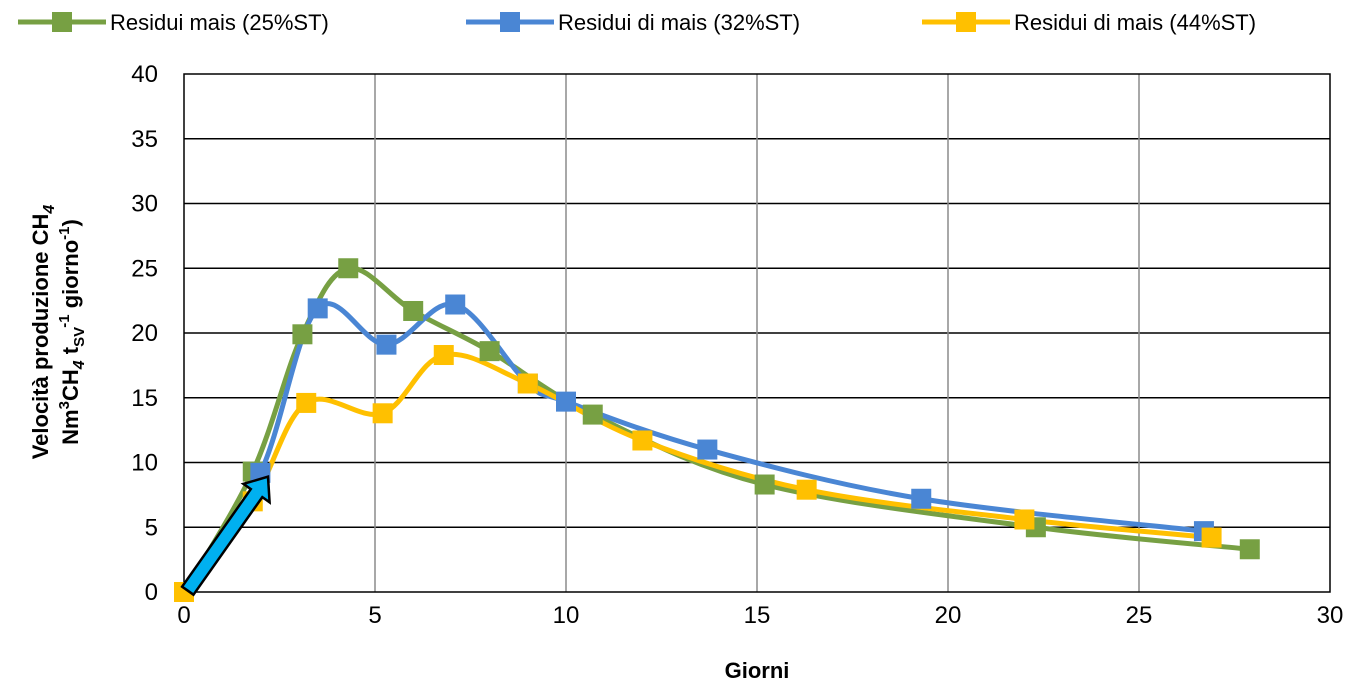 The image size is (1352, 684). Describe the element at coordinates (1330, 615) in the screenshot. I see `x-tick-label: 30` at that location.